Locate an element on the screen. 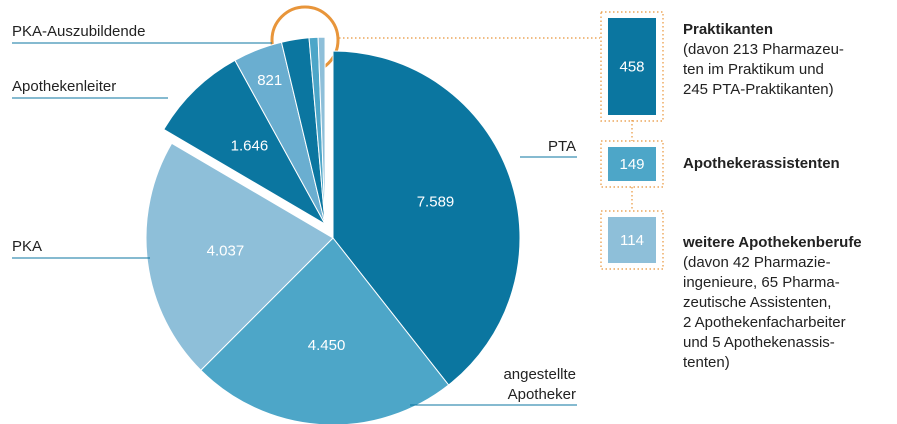 The image size is (897, 424). box-description: 2 Apothekenfacharbeiter is located at coordinates (764, 322).